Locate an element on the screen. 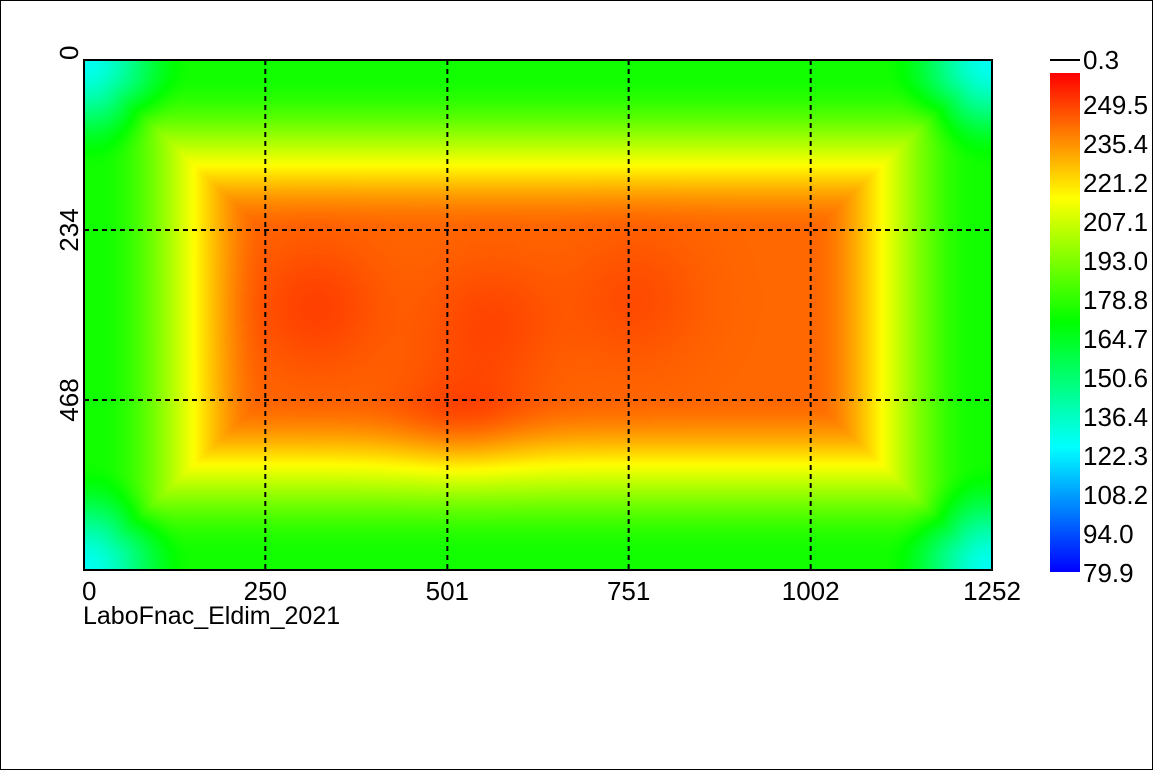 The image size is (1153, 770). colorbar-label: 164.7 is located at coordinates (1115, 339).